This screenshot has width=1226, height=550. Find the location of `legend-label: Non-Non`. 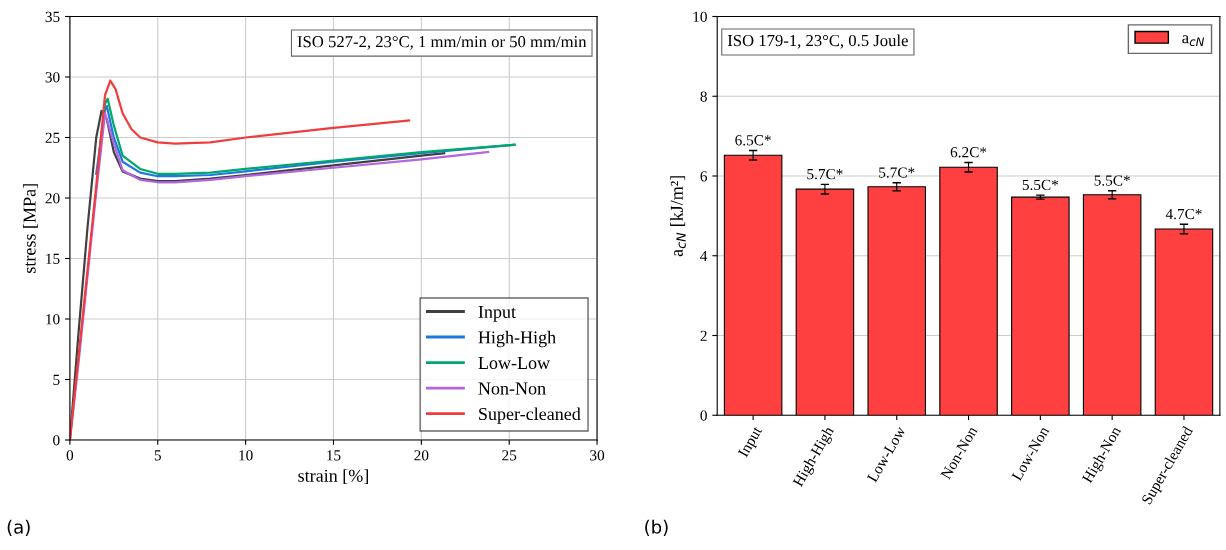

legend-label: Non-Non is located at coordinates (512, 388).